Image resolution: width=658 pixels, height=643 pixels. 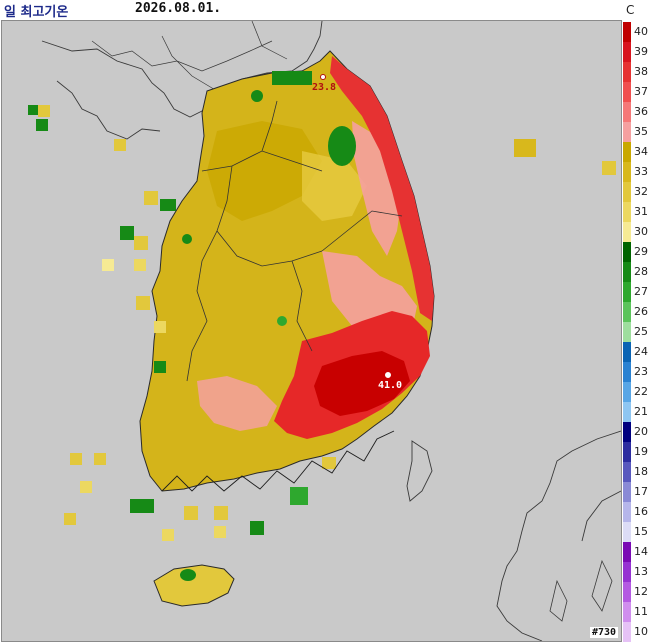 What do you see at coordinates (292, 78) in the screenshot?
I see `cool-strip-dmz` at bounding box center [292, 78].